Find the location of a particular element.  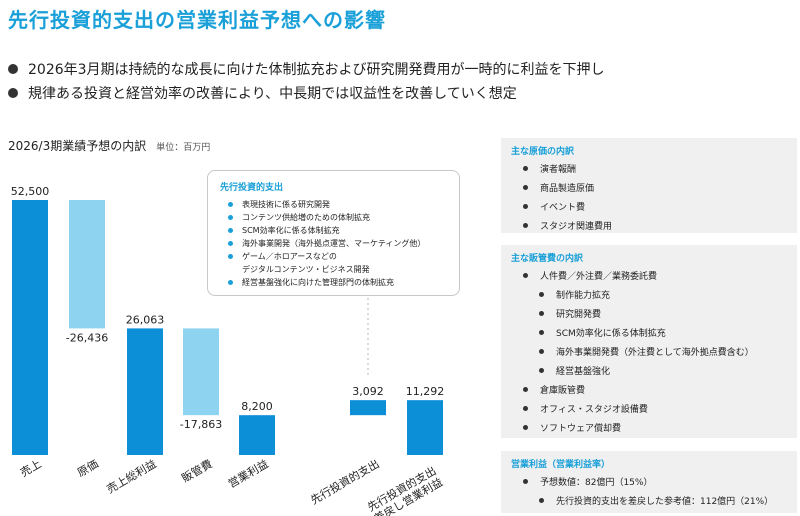

value-label-6: 11,292 is located at coordinates (425, 391).